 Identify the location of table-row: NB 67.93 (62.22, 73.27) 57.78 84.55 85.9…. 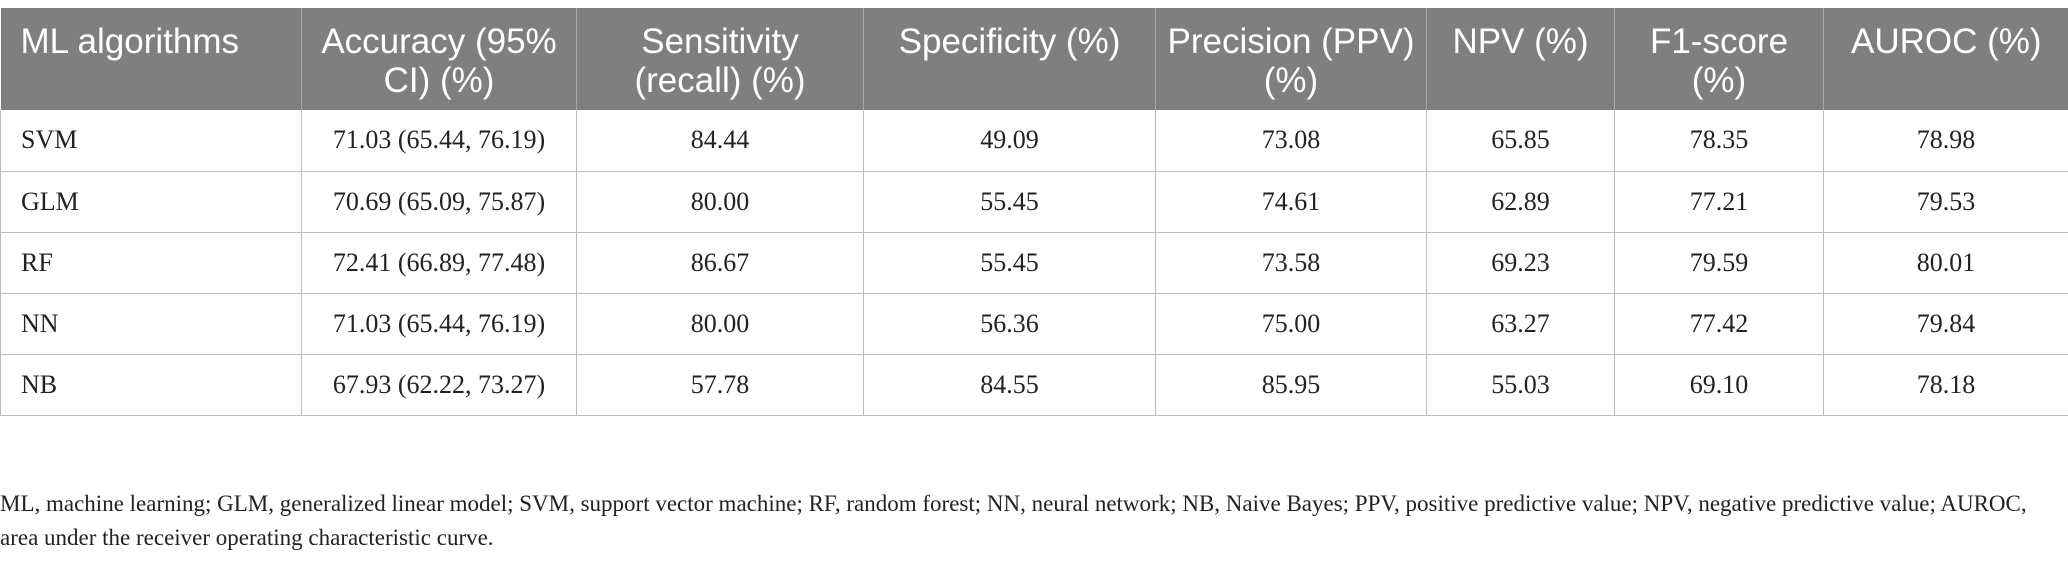
(1034, 385).